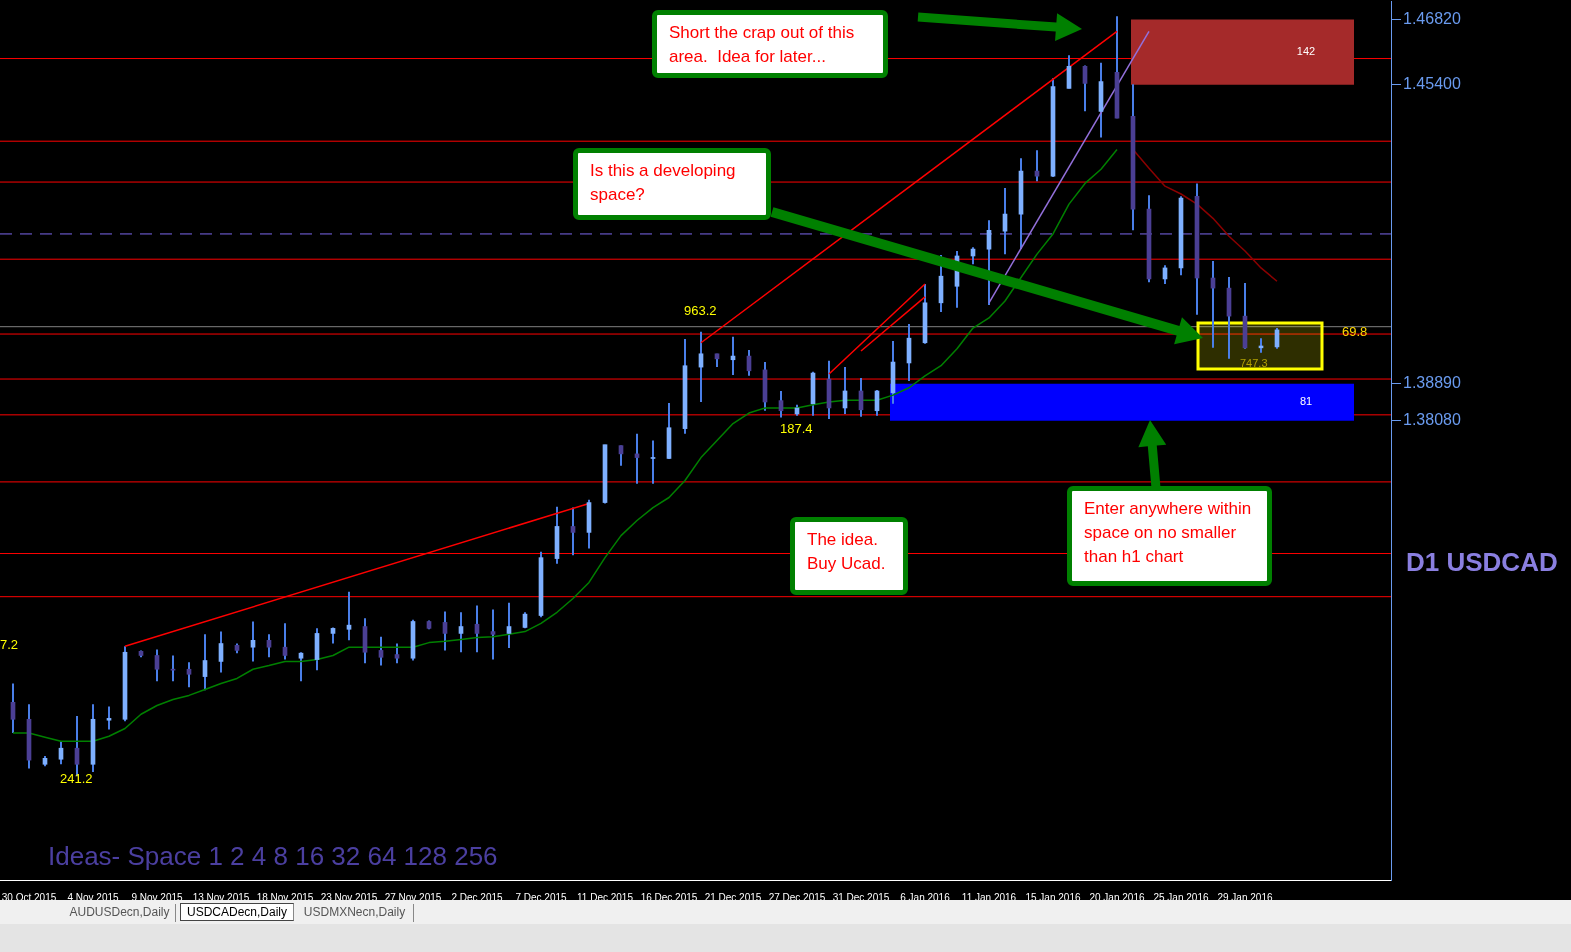 This screenshot has width=1571, height=952. Describe the element at coordinates (1432, 84) in the screenshot. I see `y-tick-label: 1.45400` at that location.